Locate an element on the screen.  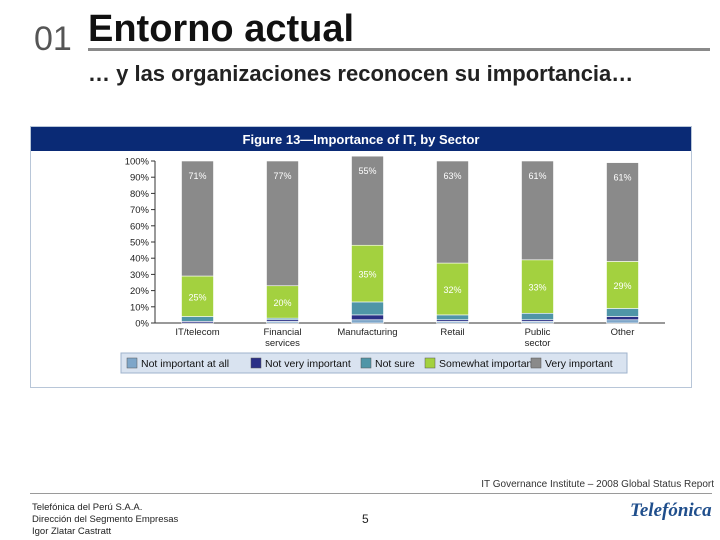
data-label: 55% is located at coordinates (367, 171).